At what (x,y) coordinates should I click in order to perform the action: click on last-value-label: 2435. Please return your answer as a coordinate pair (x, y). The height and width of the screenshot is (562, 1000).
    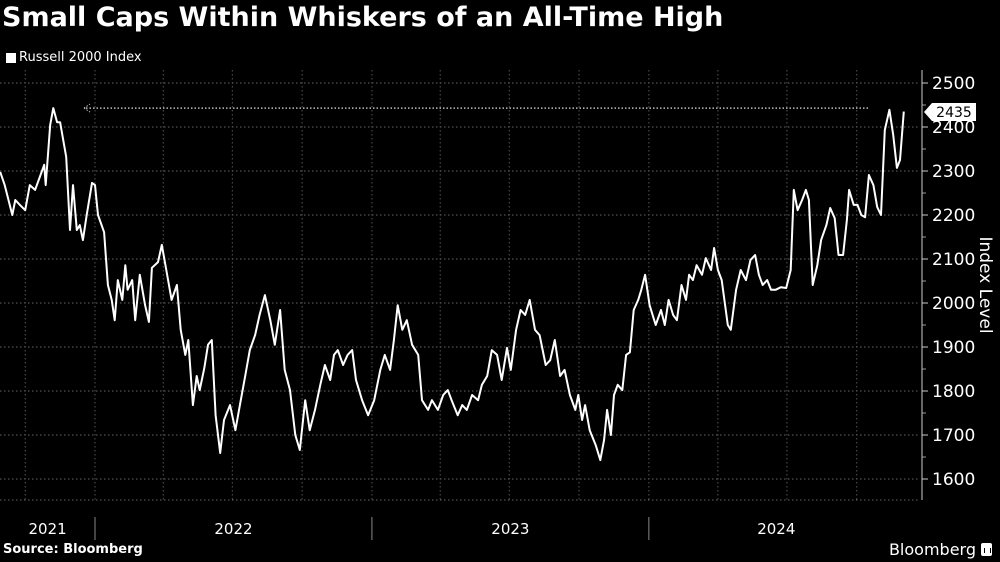
    Looking at the image, I should click on (950, 112).